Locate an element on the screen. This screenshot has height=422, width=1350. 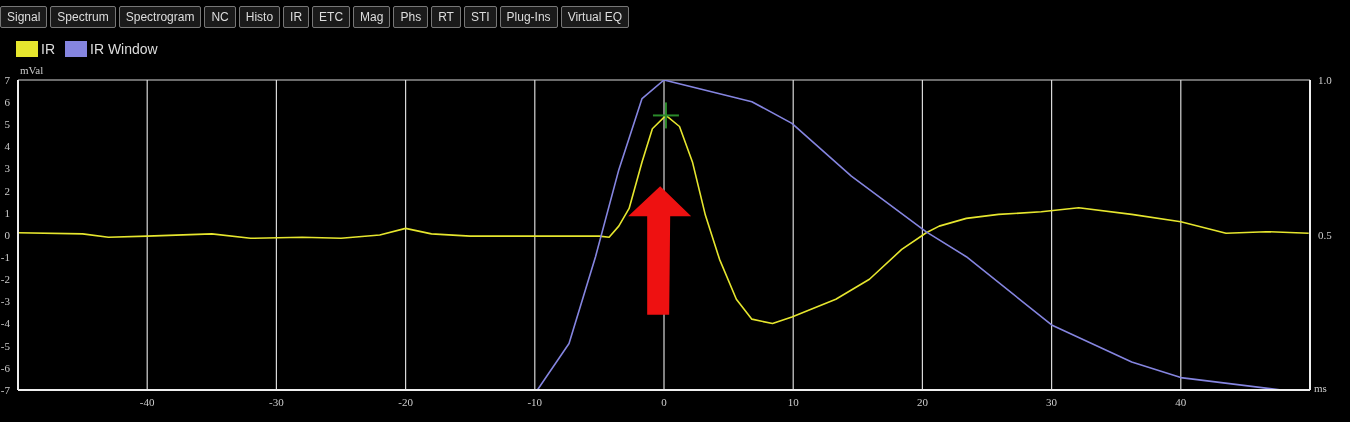
text: Spectrum is located at coordinates (83, 17).